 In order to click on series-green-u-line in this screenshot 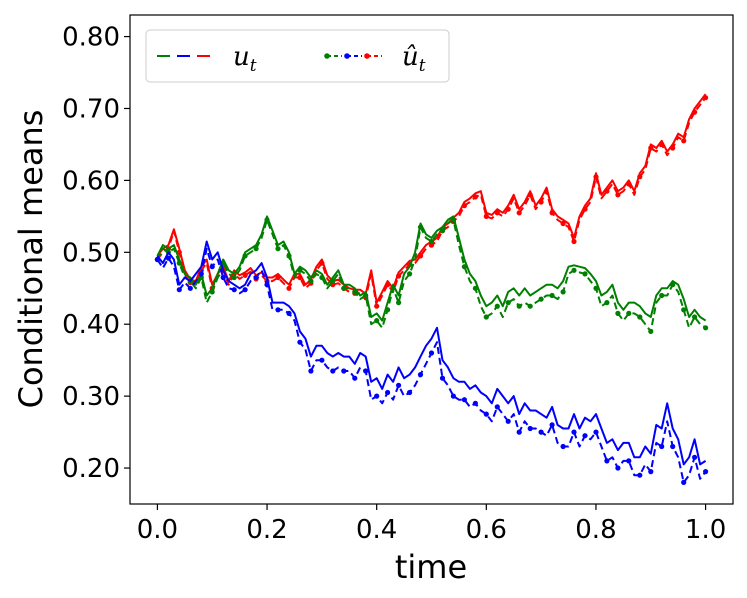, I will do `click(431, 268)`.